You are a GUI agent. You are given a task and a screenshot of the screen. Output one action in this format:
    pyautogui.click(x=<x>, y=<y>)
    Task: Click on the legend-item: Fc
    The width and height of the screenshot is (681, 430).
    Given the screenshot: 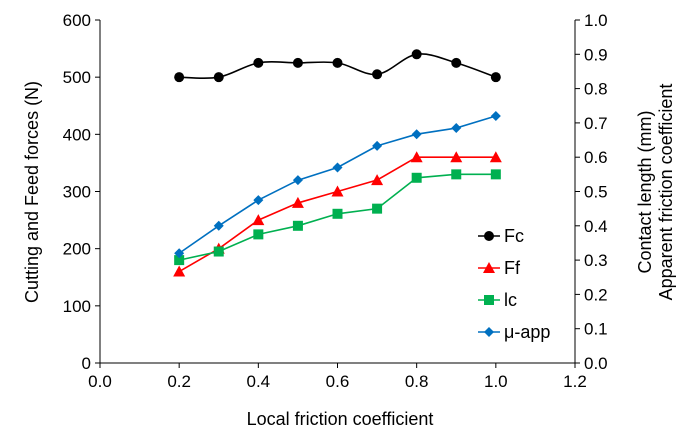 What is the action you would take?
    pyautogui.click(x=501, y=236)
    